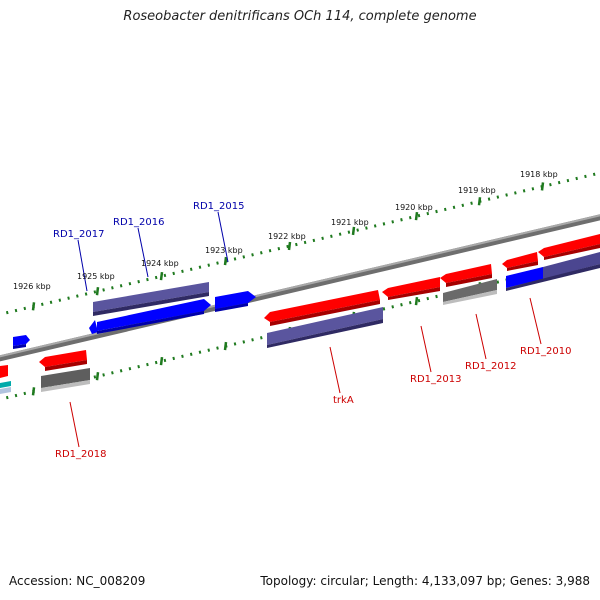 The height and width of the screenshot is (600, 600). I want to click on gene-rd1-2018, so click(65, 380).